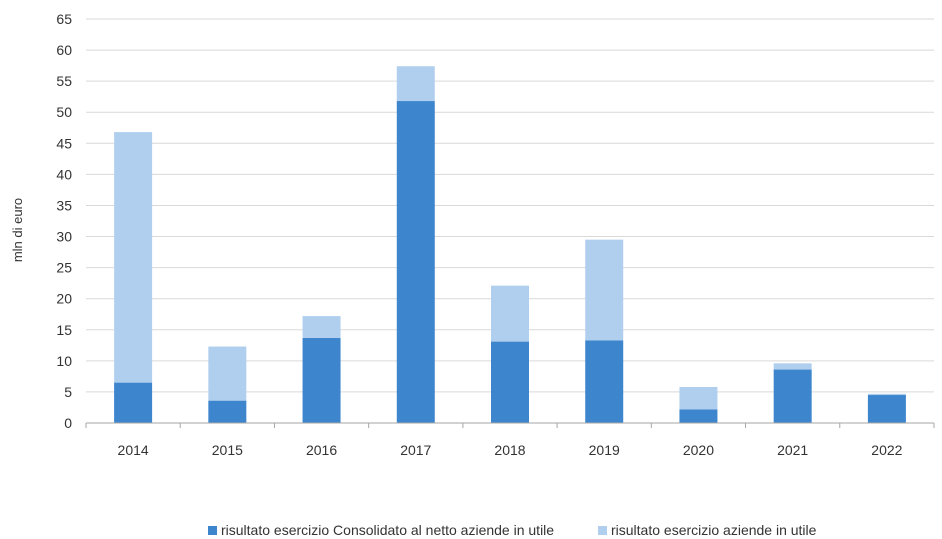 The width and height of the screenshot is (942, 539). I want to click on y-tick-label: 25, so click(64, 268).